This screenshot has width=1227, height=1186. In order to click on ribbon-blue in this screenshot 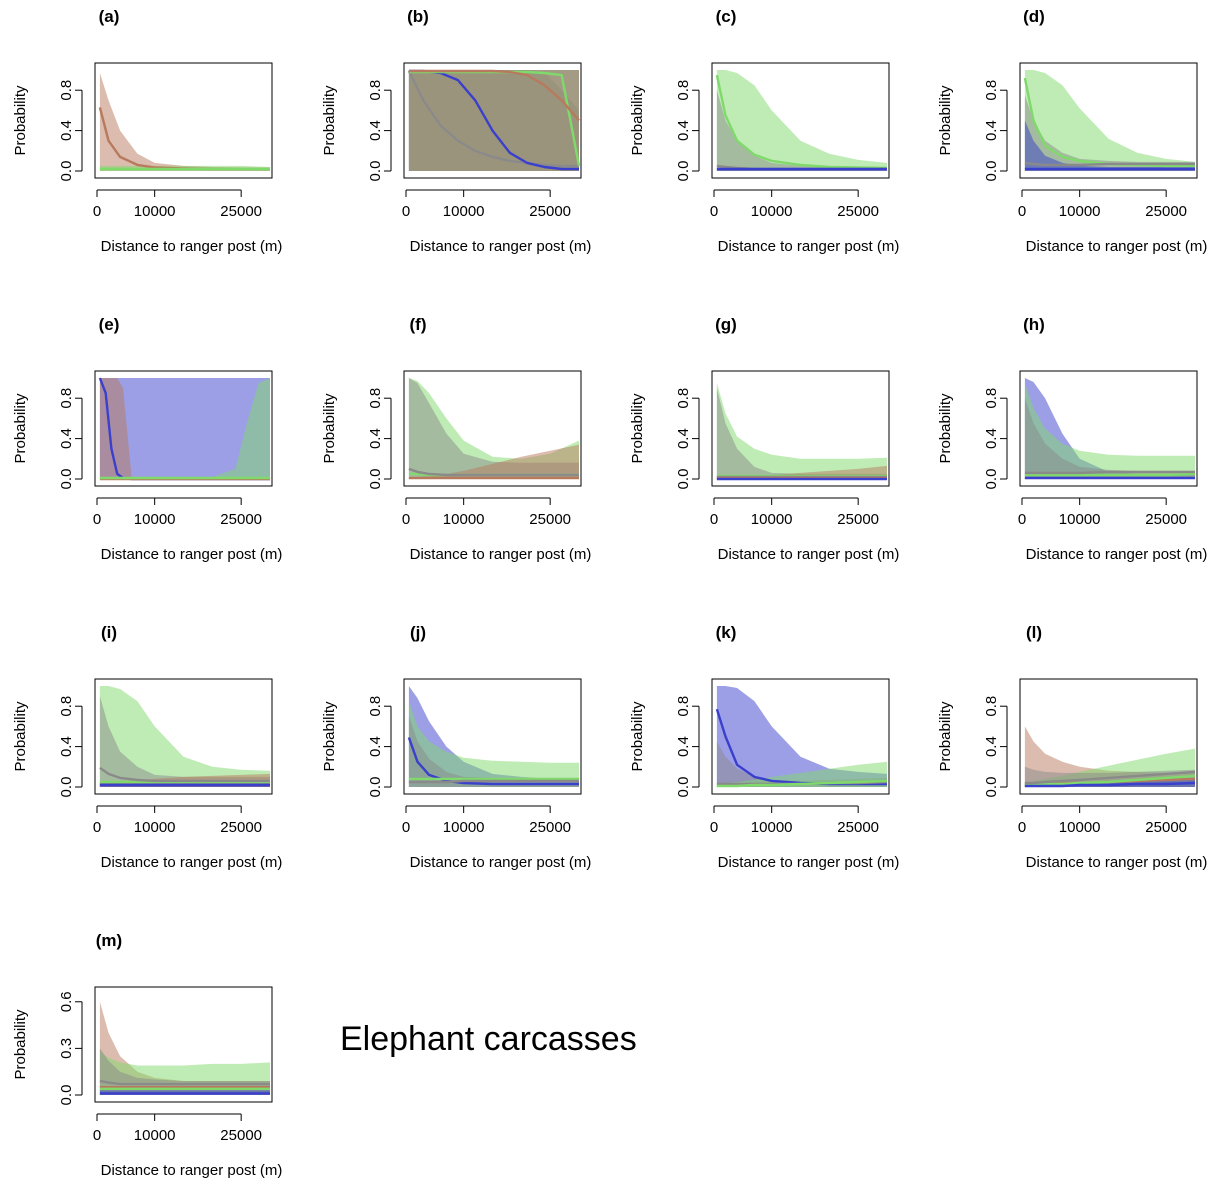, I will do `click(185, 428)`.